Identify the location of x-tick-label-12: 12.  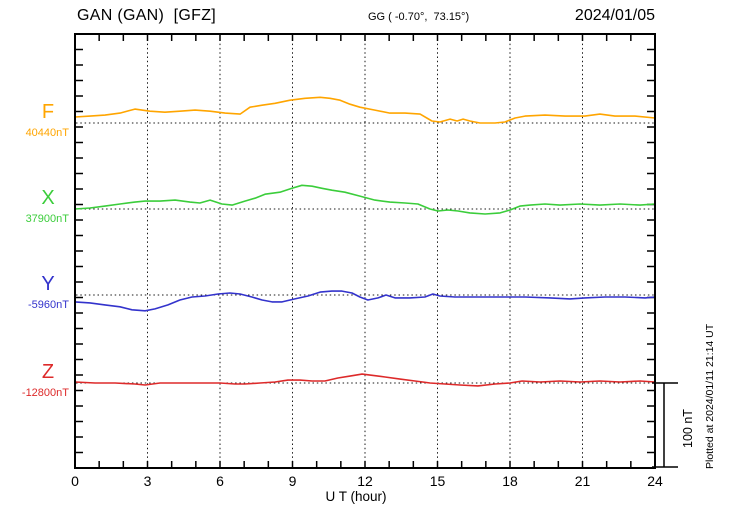
(365, 481).